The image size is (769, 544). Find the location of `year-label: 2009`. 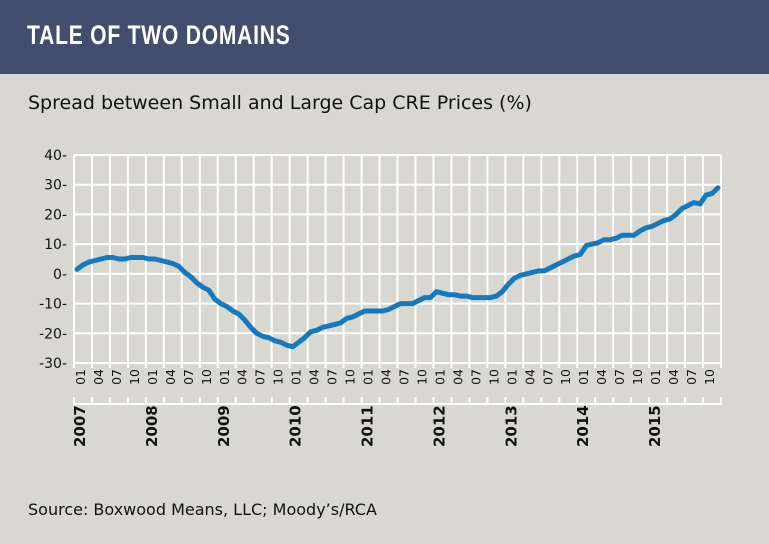

year-label: 2009 is located at coordinates (224, 426).